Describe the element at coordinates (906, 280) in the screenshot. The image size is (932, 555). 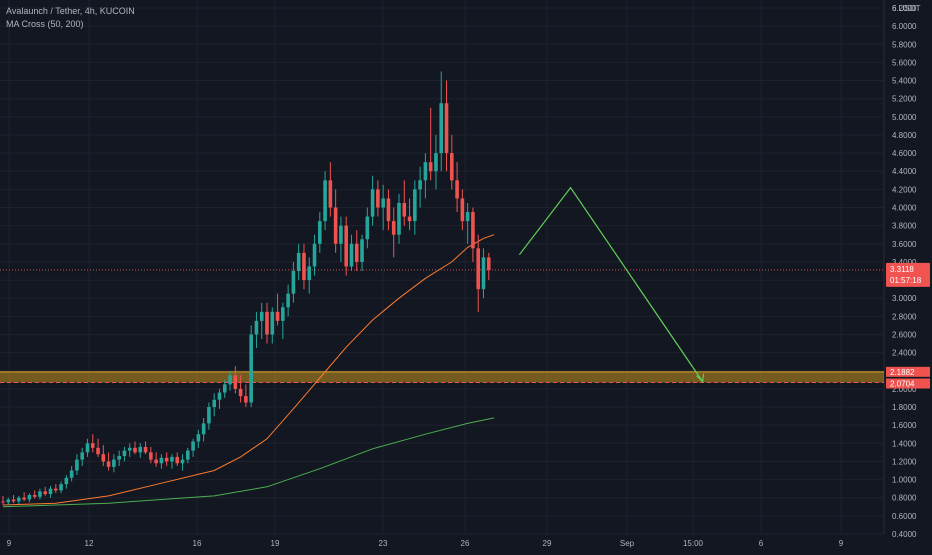
I see `countdown-label: 01:57:18` at that location.